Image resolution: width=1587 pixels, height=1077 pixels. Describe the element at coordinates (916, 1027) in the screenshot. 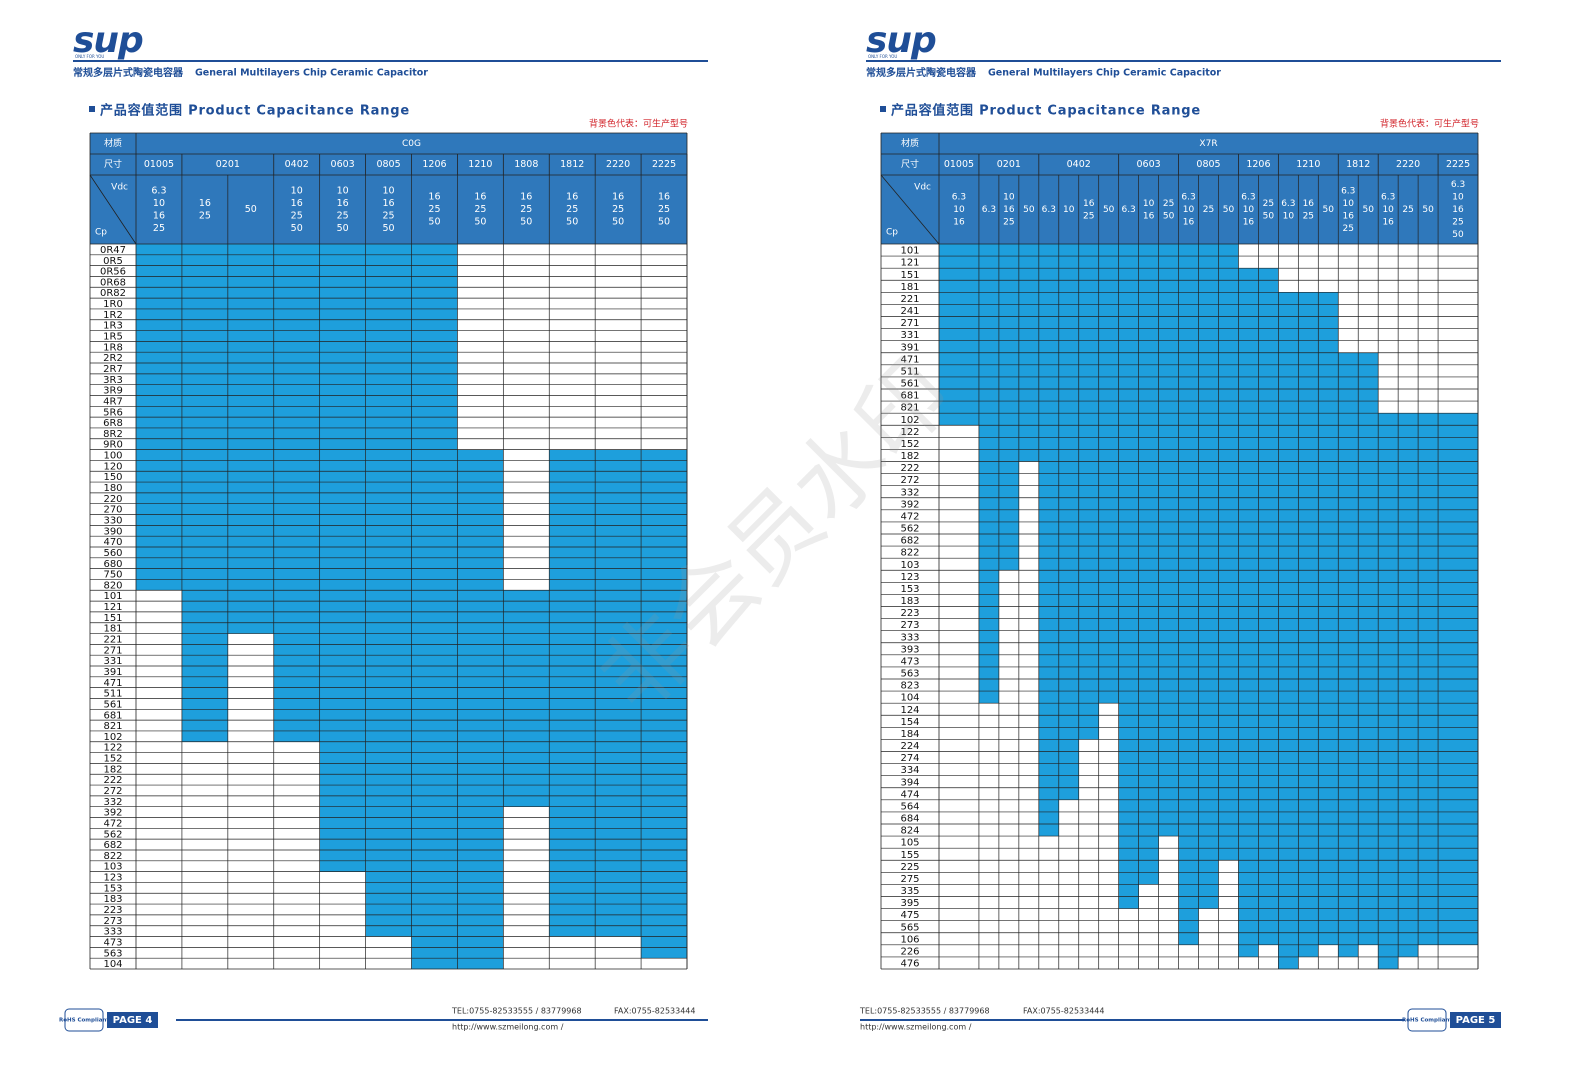

I see `url: http://www.szmeilong.com /` at that location.